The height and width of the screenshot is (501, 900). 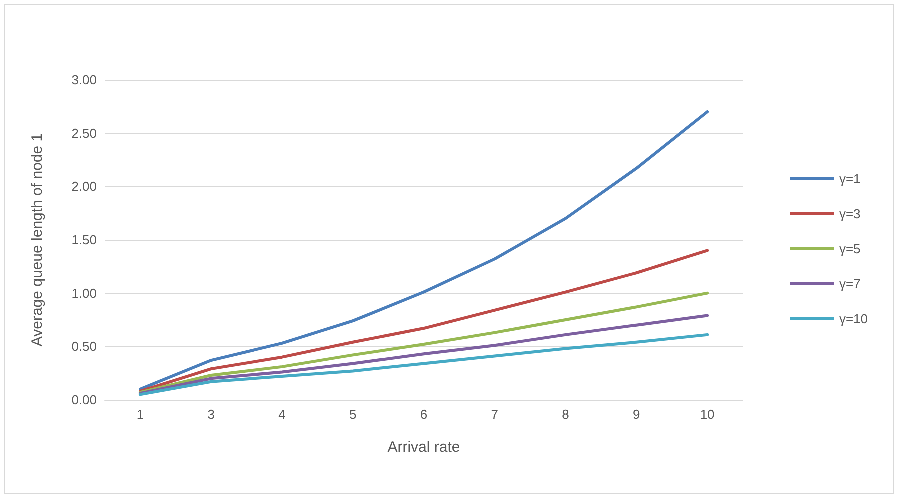 I want to click on legend-label: γ=1, so click(x=850, y=179).